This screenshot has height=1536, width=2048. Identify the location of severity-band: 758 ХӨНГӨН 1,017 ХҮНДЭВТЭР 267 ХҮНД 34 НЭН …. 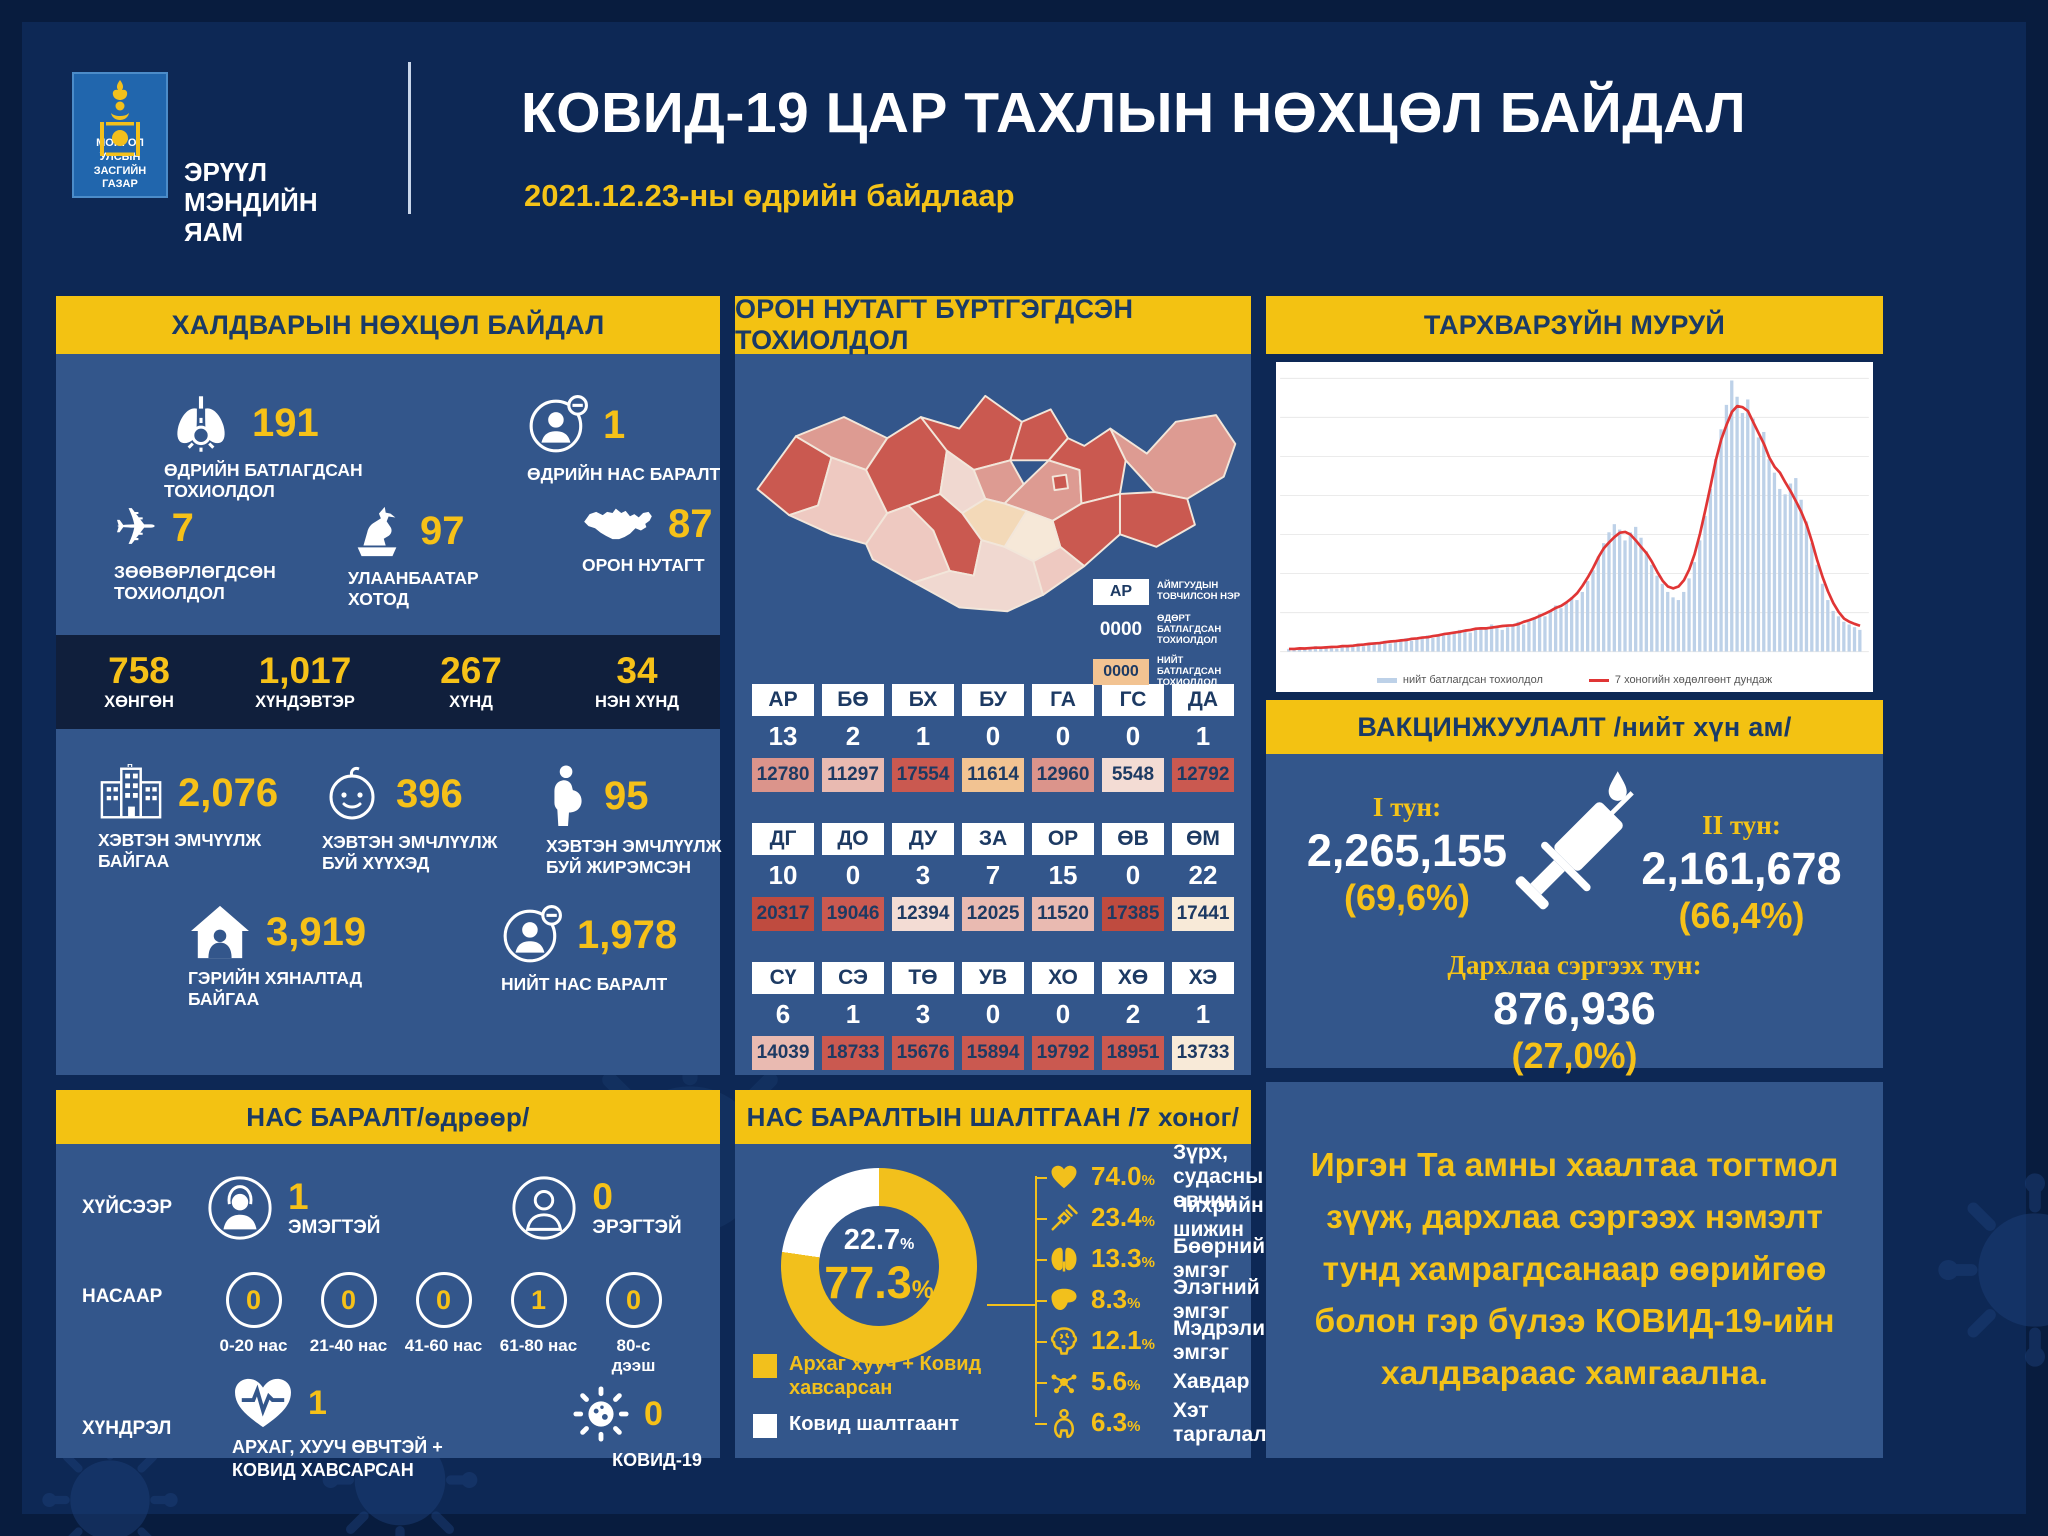
(388, 682).